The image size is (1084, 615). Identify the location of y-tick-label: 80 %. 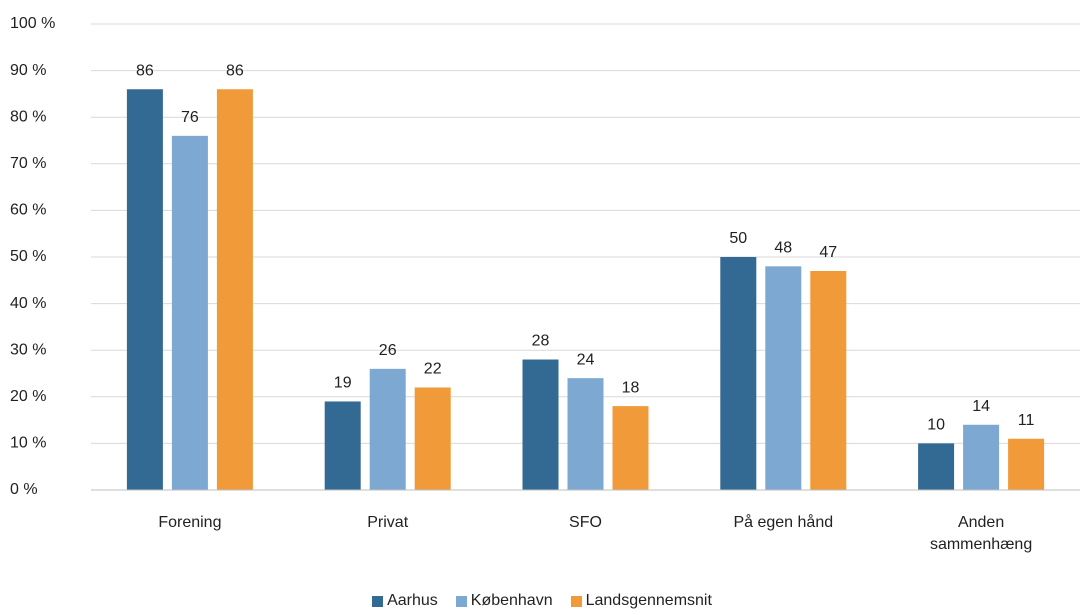
(28, 116).